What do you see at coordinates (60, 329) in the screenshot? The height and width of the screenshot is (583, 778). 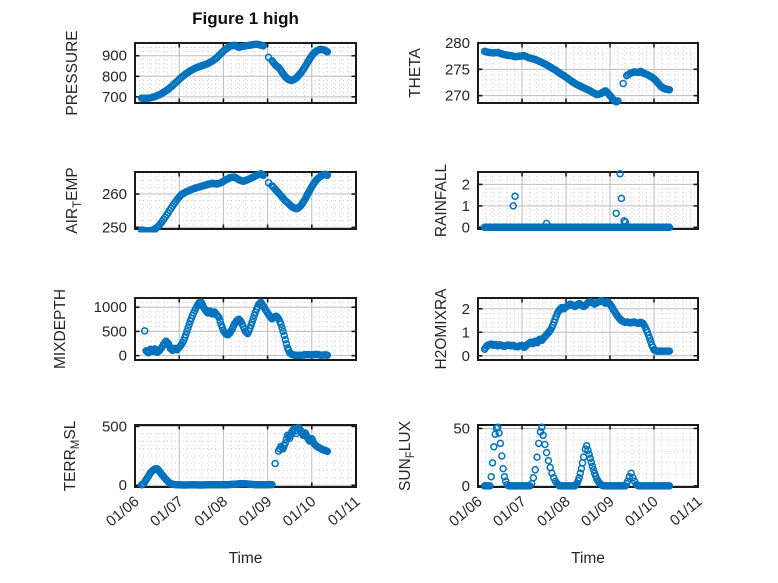 I see `ylabel-mixdepth: MIXDEPTH` at bounding box center [60, 329].